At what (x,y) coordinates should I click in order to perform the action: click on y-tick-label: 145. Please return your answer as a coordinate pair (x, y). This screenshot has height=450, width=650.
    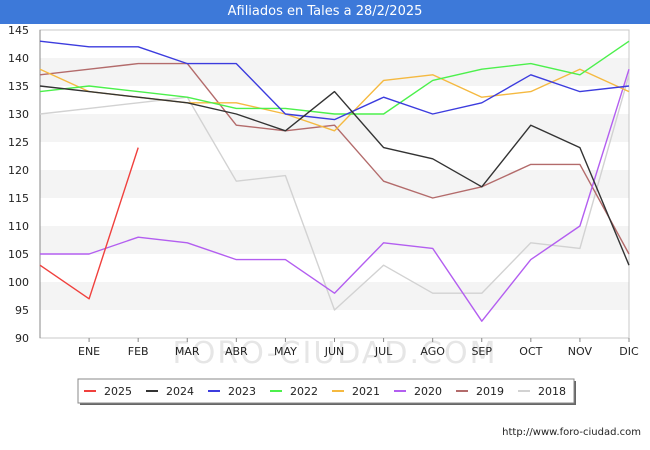
    Looking at the image, I should click on (18, 30).